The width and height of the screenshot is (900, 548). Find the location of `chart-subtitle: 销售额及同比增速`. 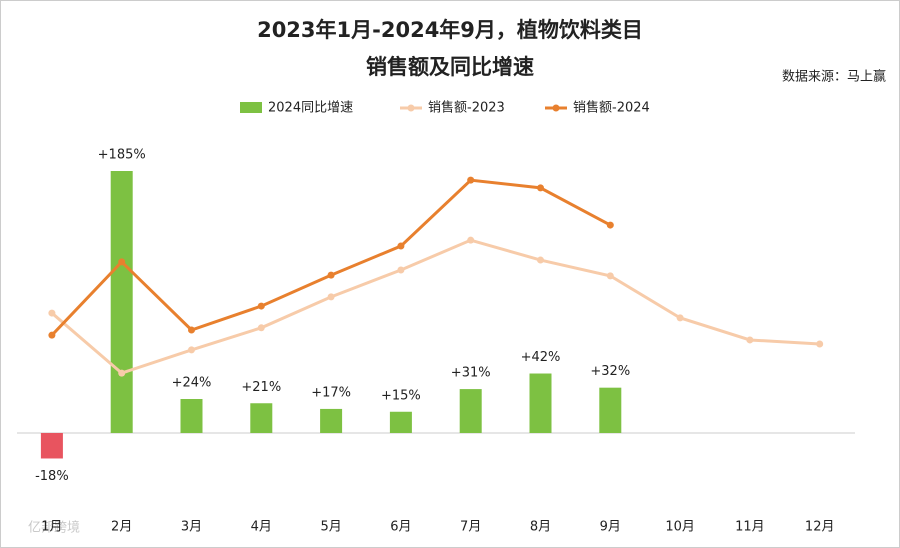

chart-subtitle: 销售额及同比增速 is located at coordinates (450, 67).